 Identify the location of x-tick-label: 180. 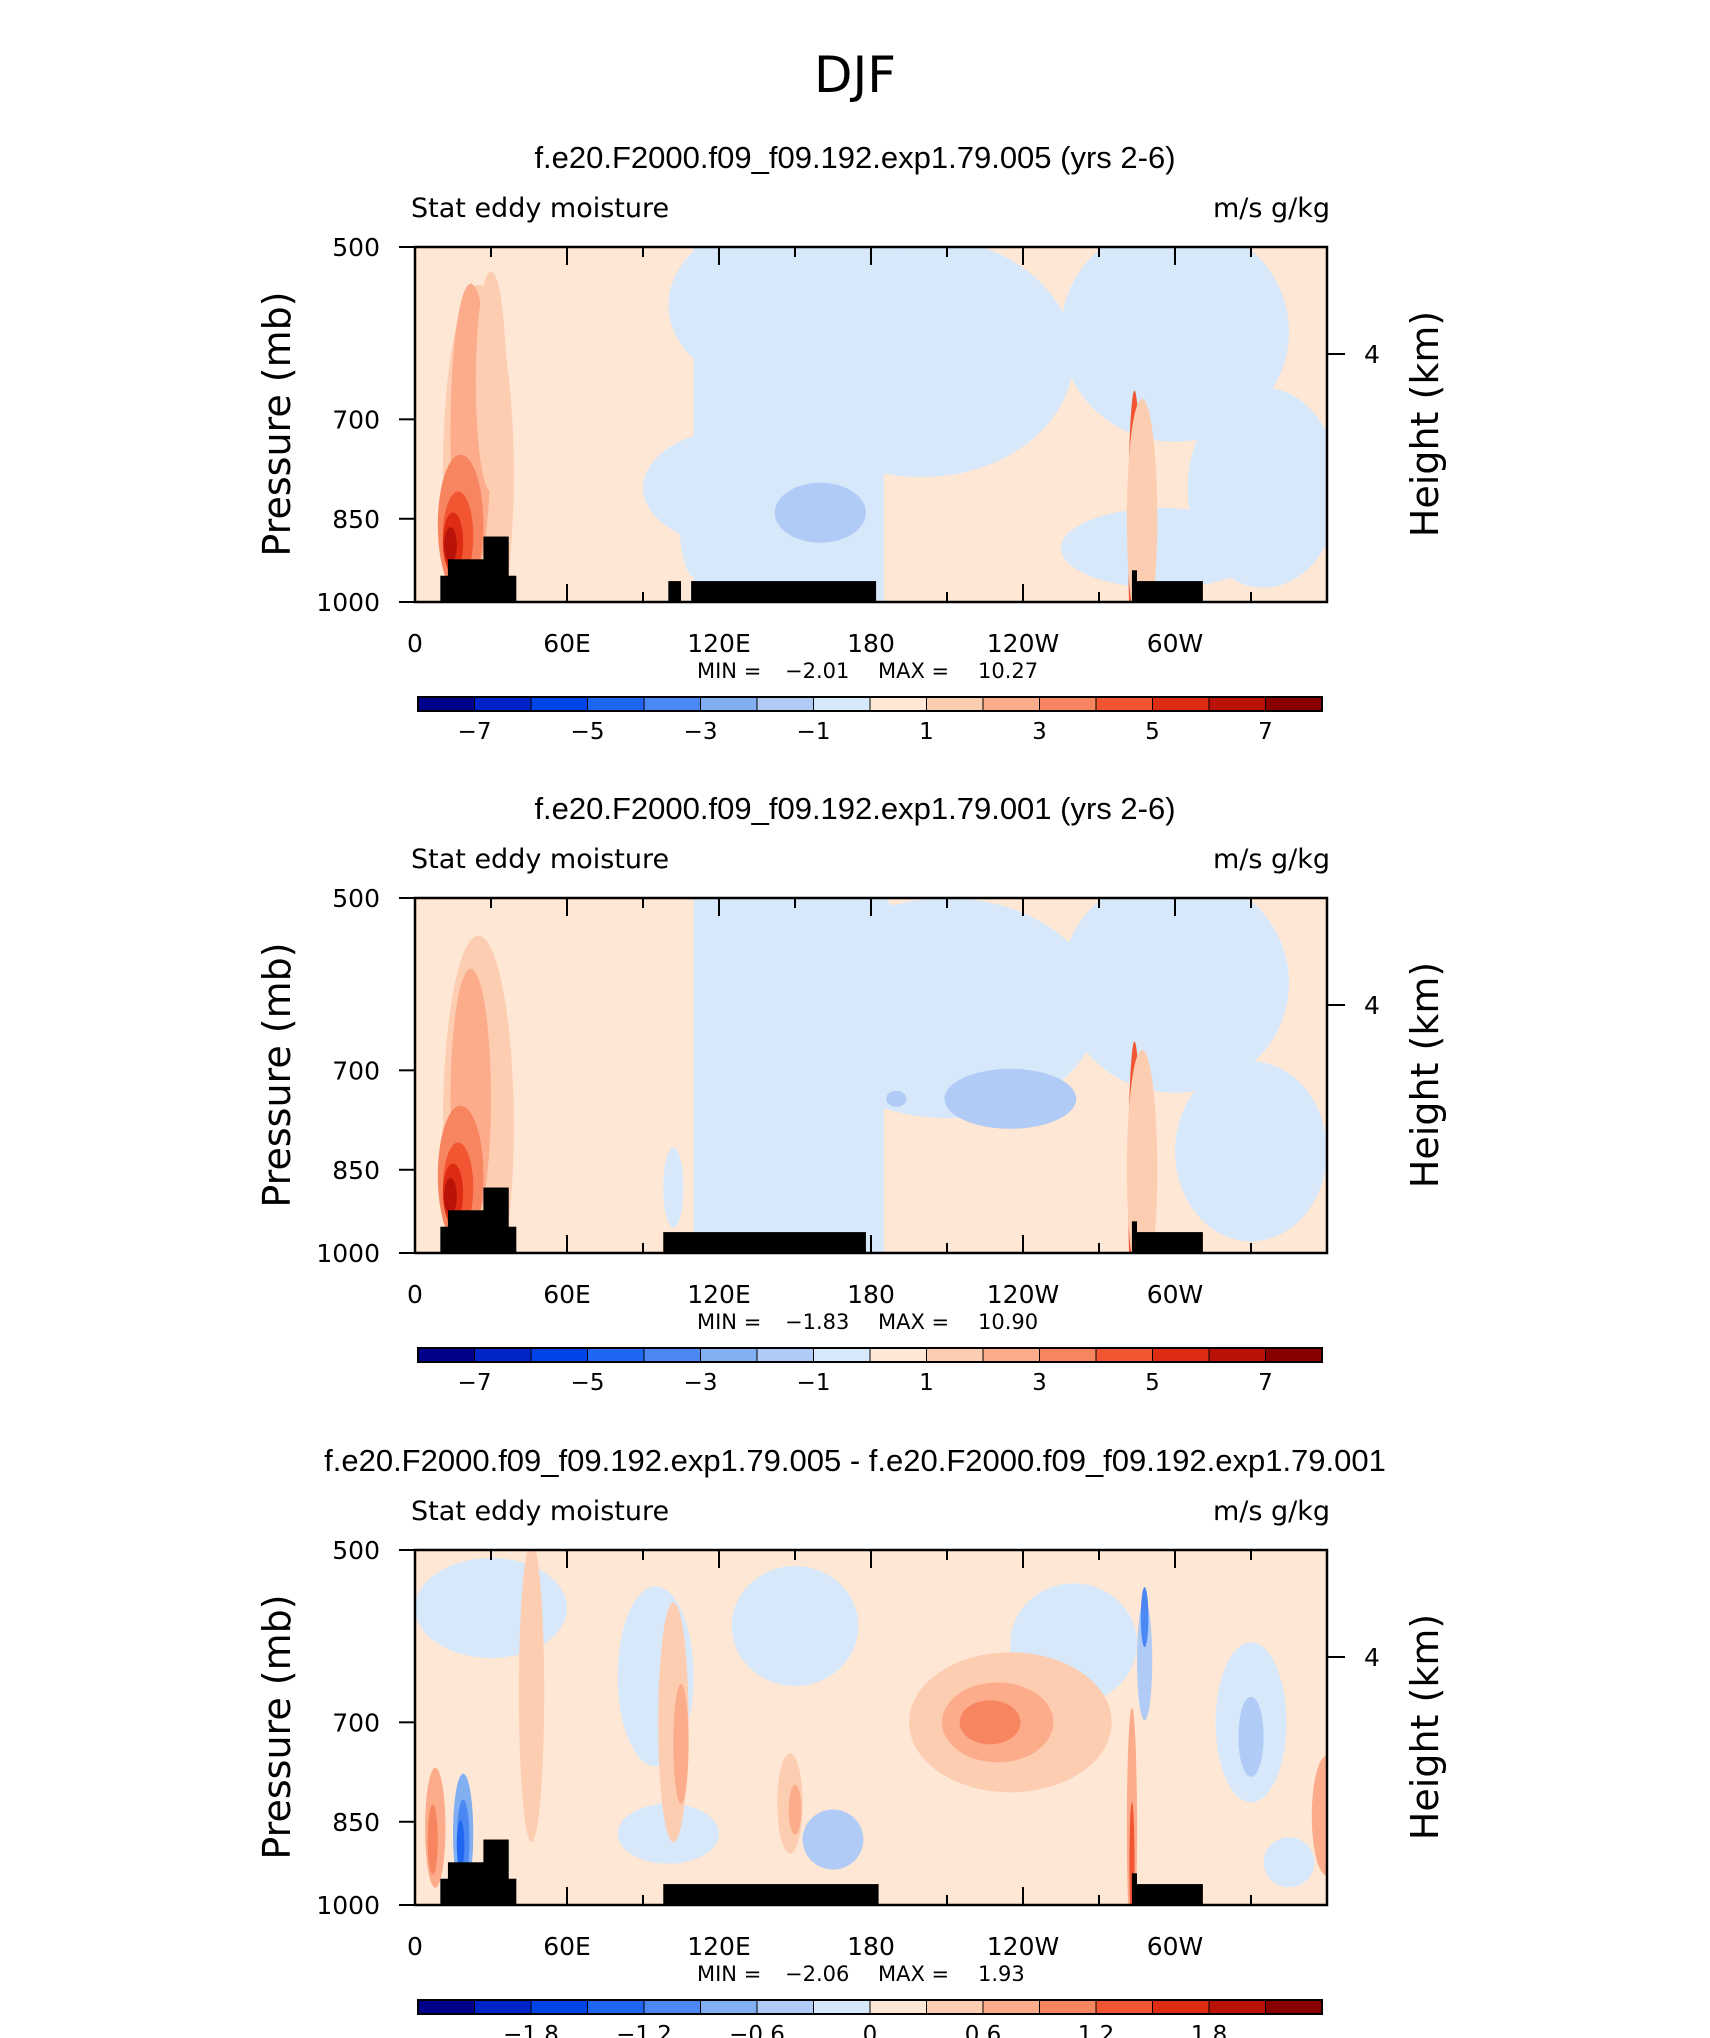
(871, 643).